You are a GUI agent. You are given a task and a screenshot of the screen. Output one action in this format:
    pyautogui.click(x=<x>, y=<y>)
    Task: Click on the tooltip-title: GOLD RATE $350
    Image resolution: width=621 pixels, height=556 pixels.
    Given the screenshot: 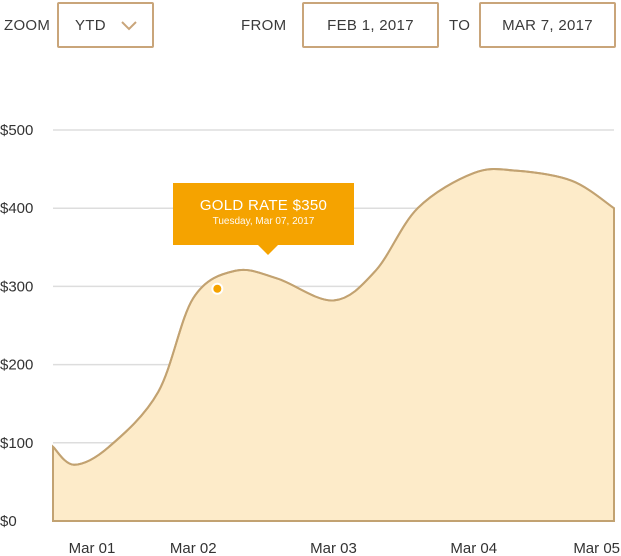 What is the action you would take?
    pyautogui.click(x=263, y=205)
    